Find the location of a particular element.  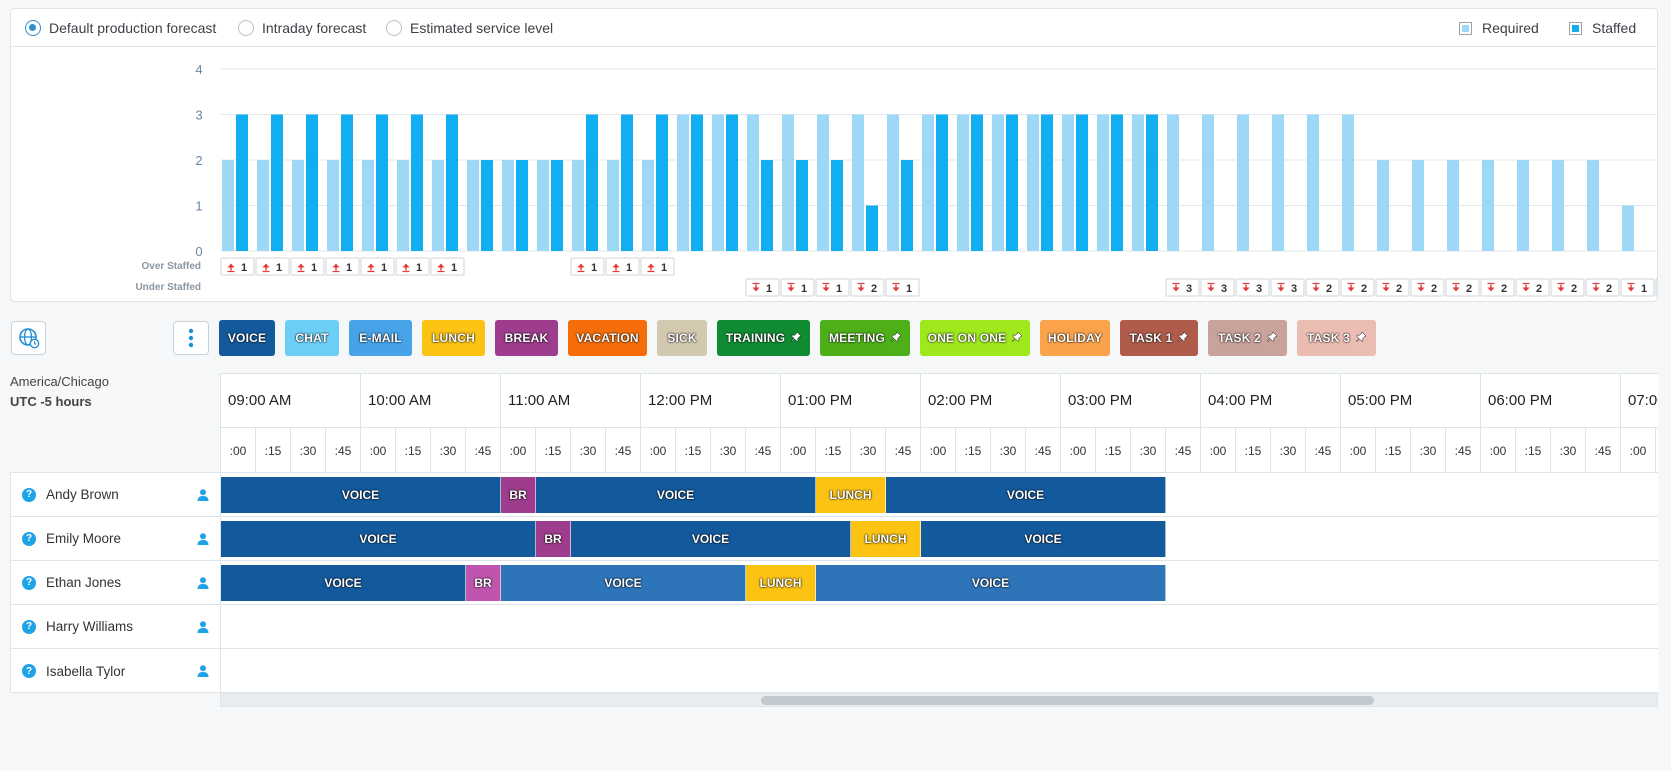

more-options-button is located at coordinates (191, 338).